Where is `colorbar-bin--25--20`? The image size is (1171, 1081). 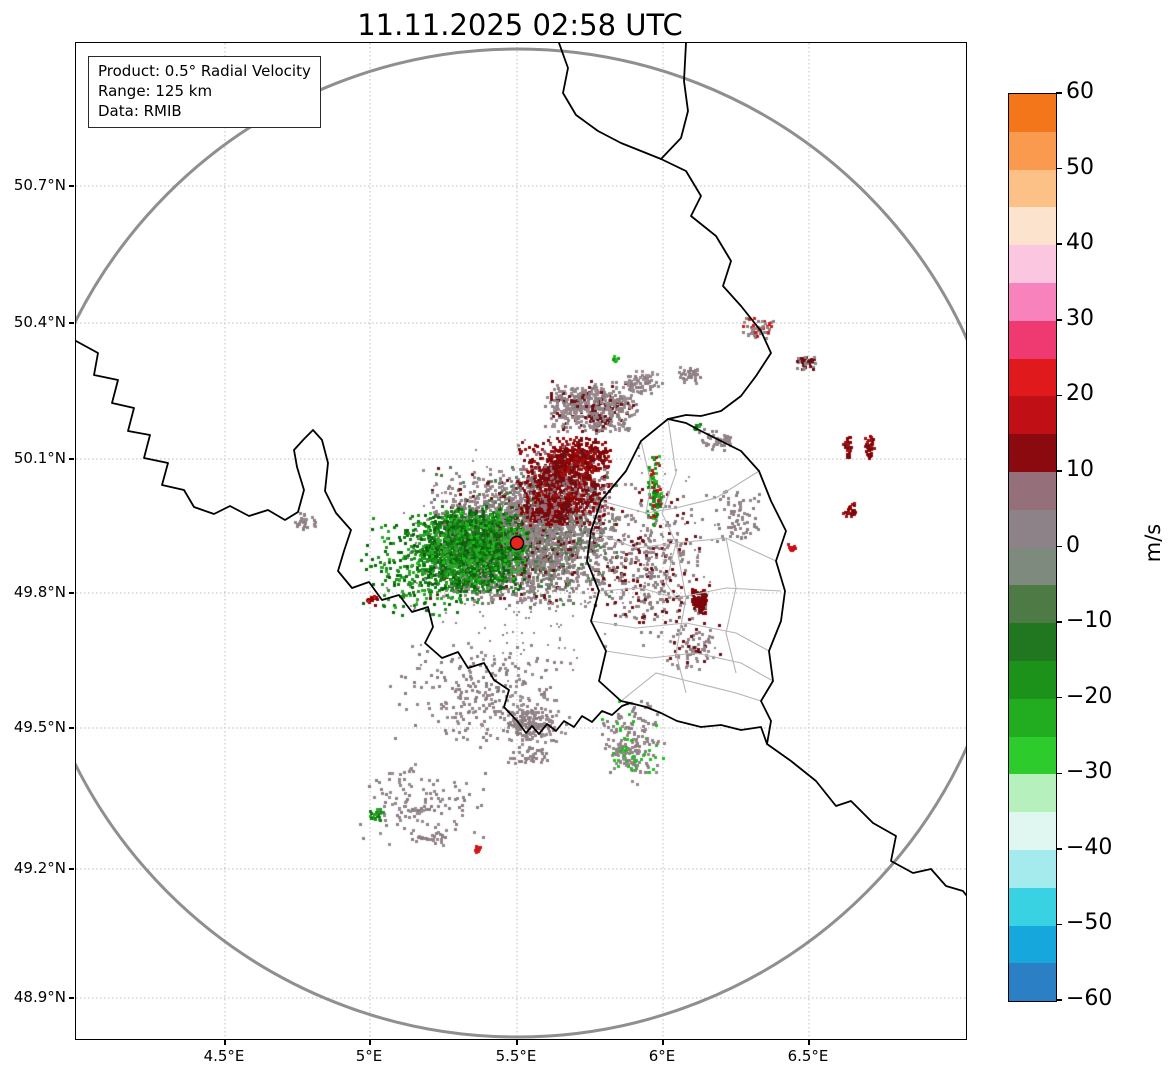 colorbar-bin--25--20 is located at coordinates (1032, 717).